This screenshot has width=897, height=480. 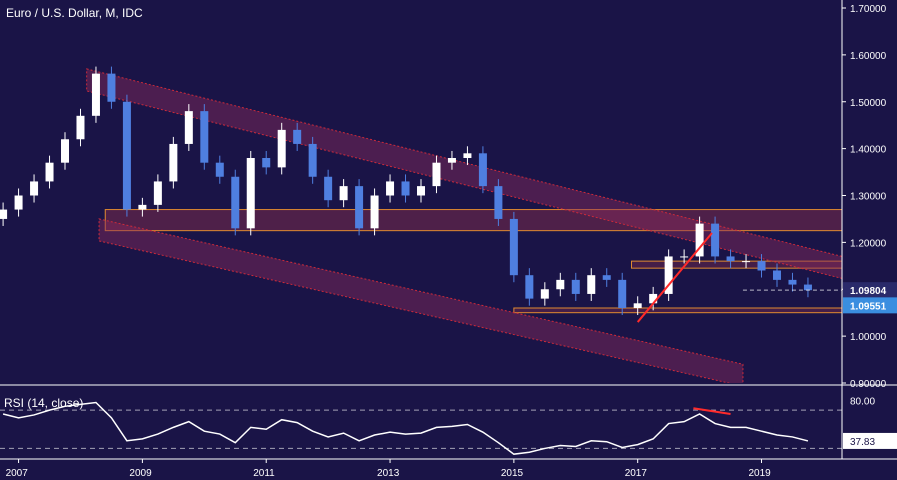 What do you see at coordinates (512, 473) in the screenshot?
I see `time-tick-label: 2015` at bounding box center [512, 473].